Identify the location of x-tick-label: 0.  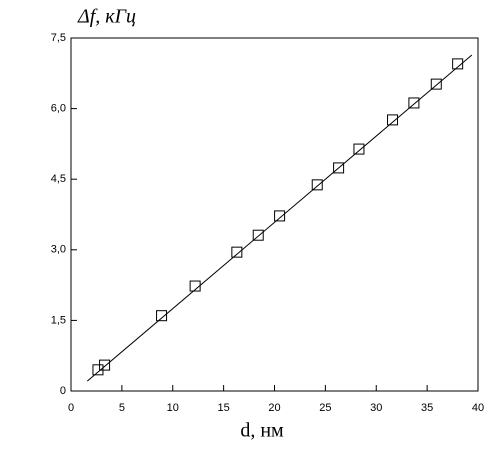
(71, 408).